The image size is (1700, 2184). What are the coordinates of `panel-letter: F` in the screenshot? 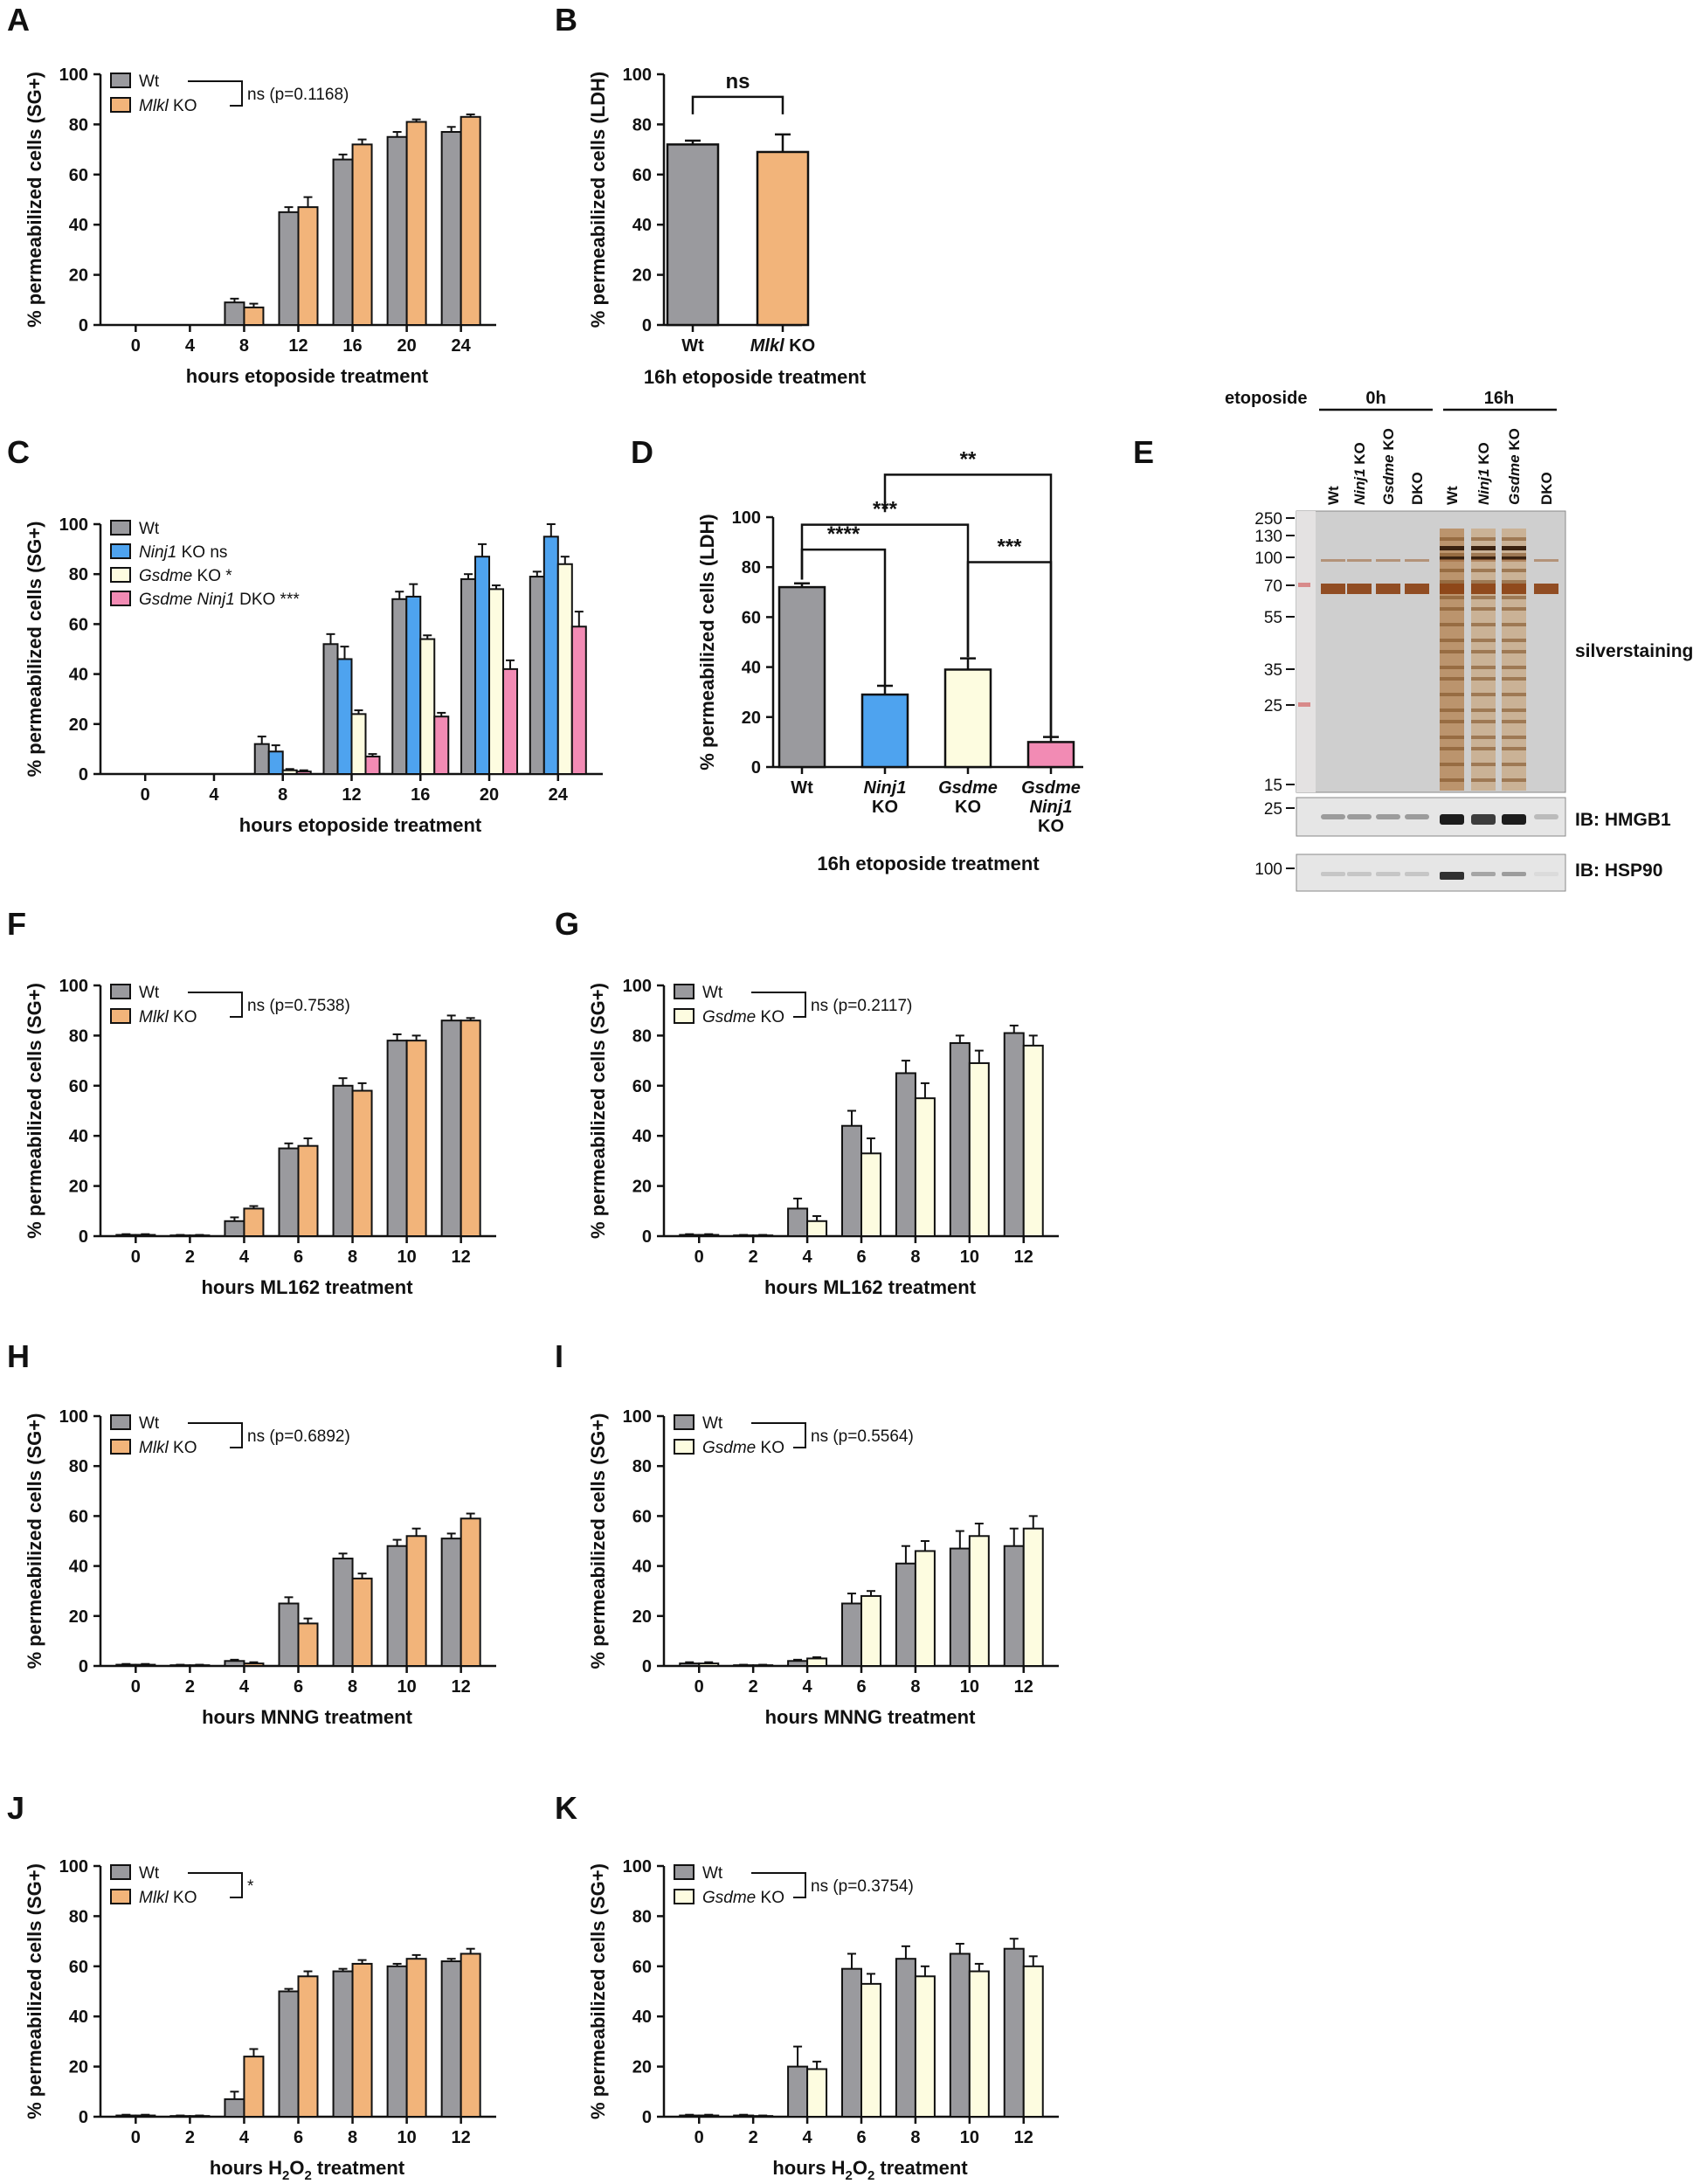 It's located at (17, 924).